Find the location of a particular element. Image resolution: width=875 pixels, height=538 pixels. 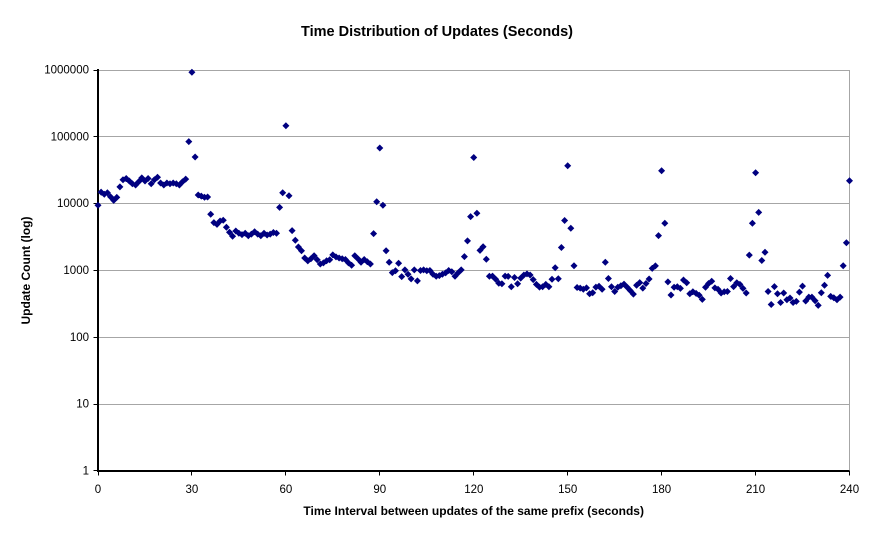

svg-text: 0 is located at coordinates (98, 490).